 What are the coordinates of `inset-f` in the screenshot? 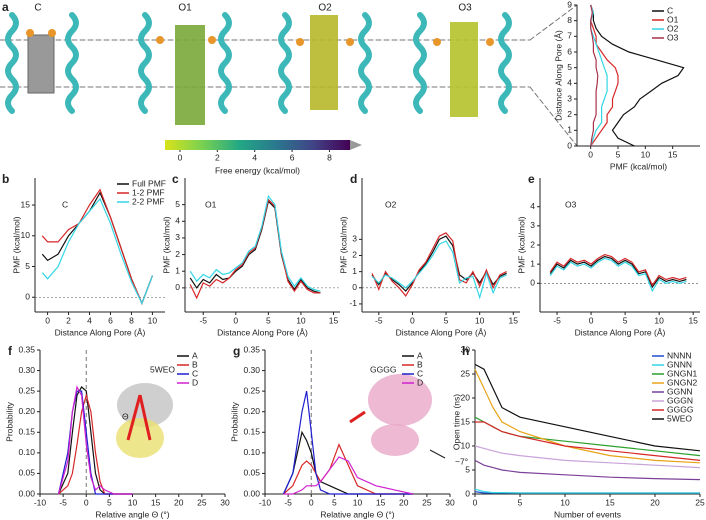 It's located at (144, 420).